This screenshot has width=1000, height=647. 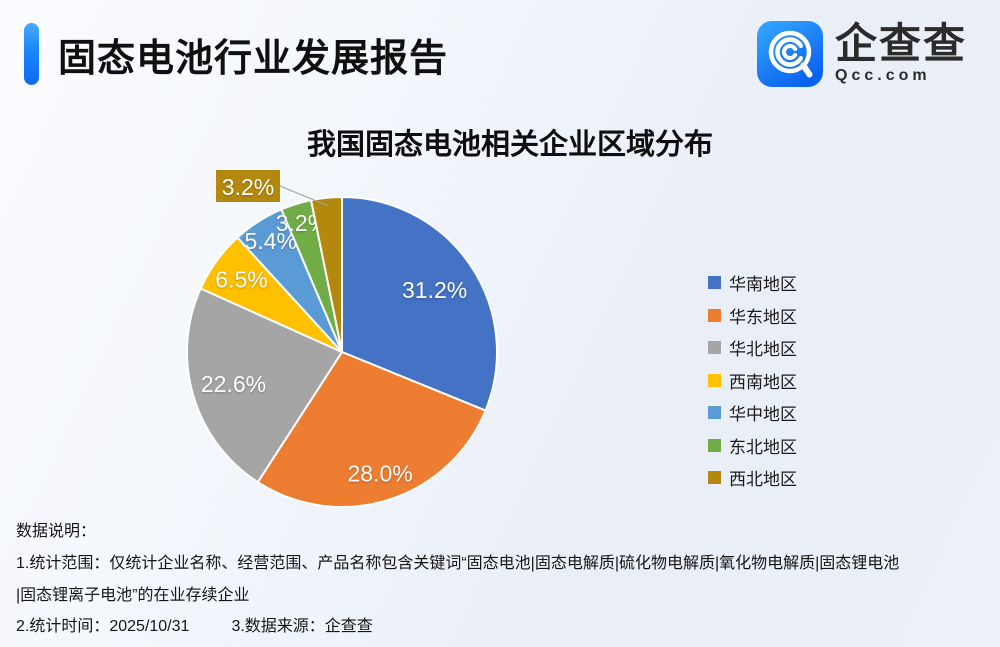 What do you see at coordinates (133, 595) in the screenshot?
I see `footer-line2: |固态锂离子电池”的在业存续企业` at bounding box center [133, 595].